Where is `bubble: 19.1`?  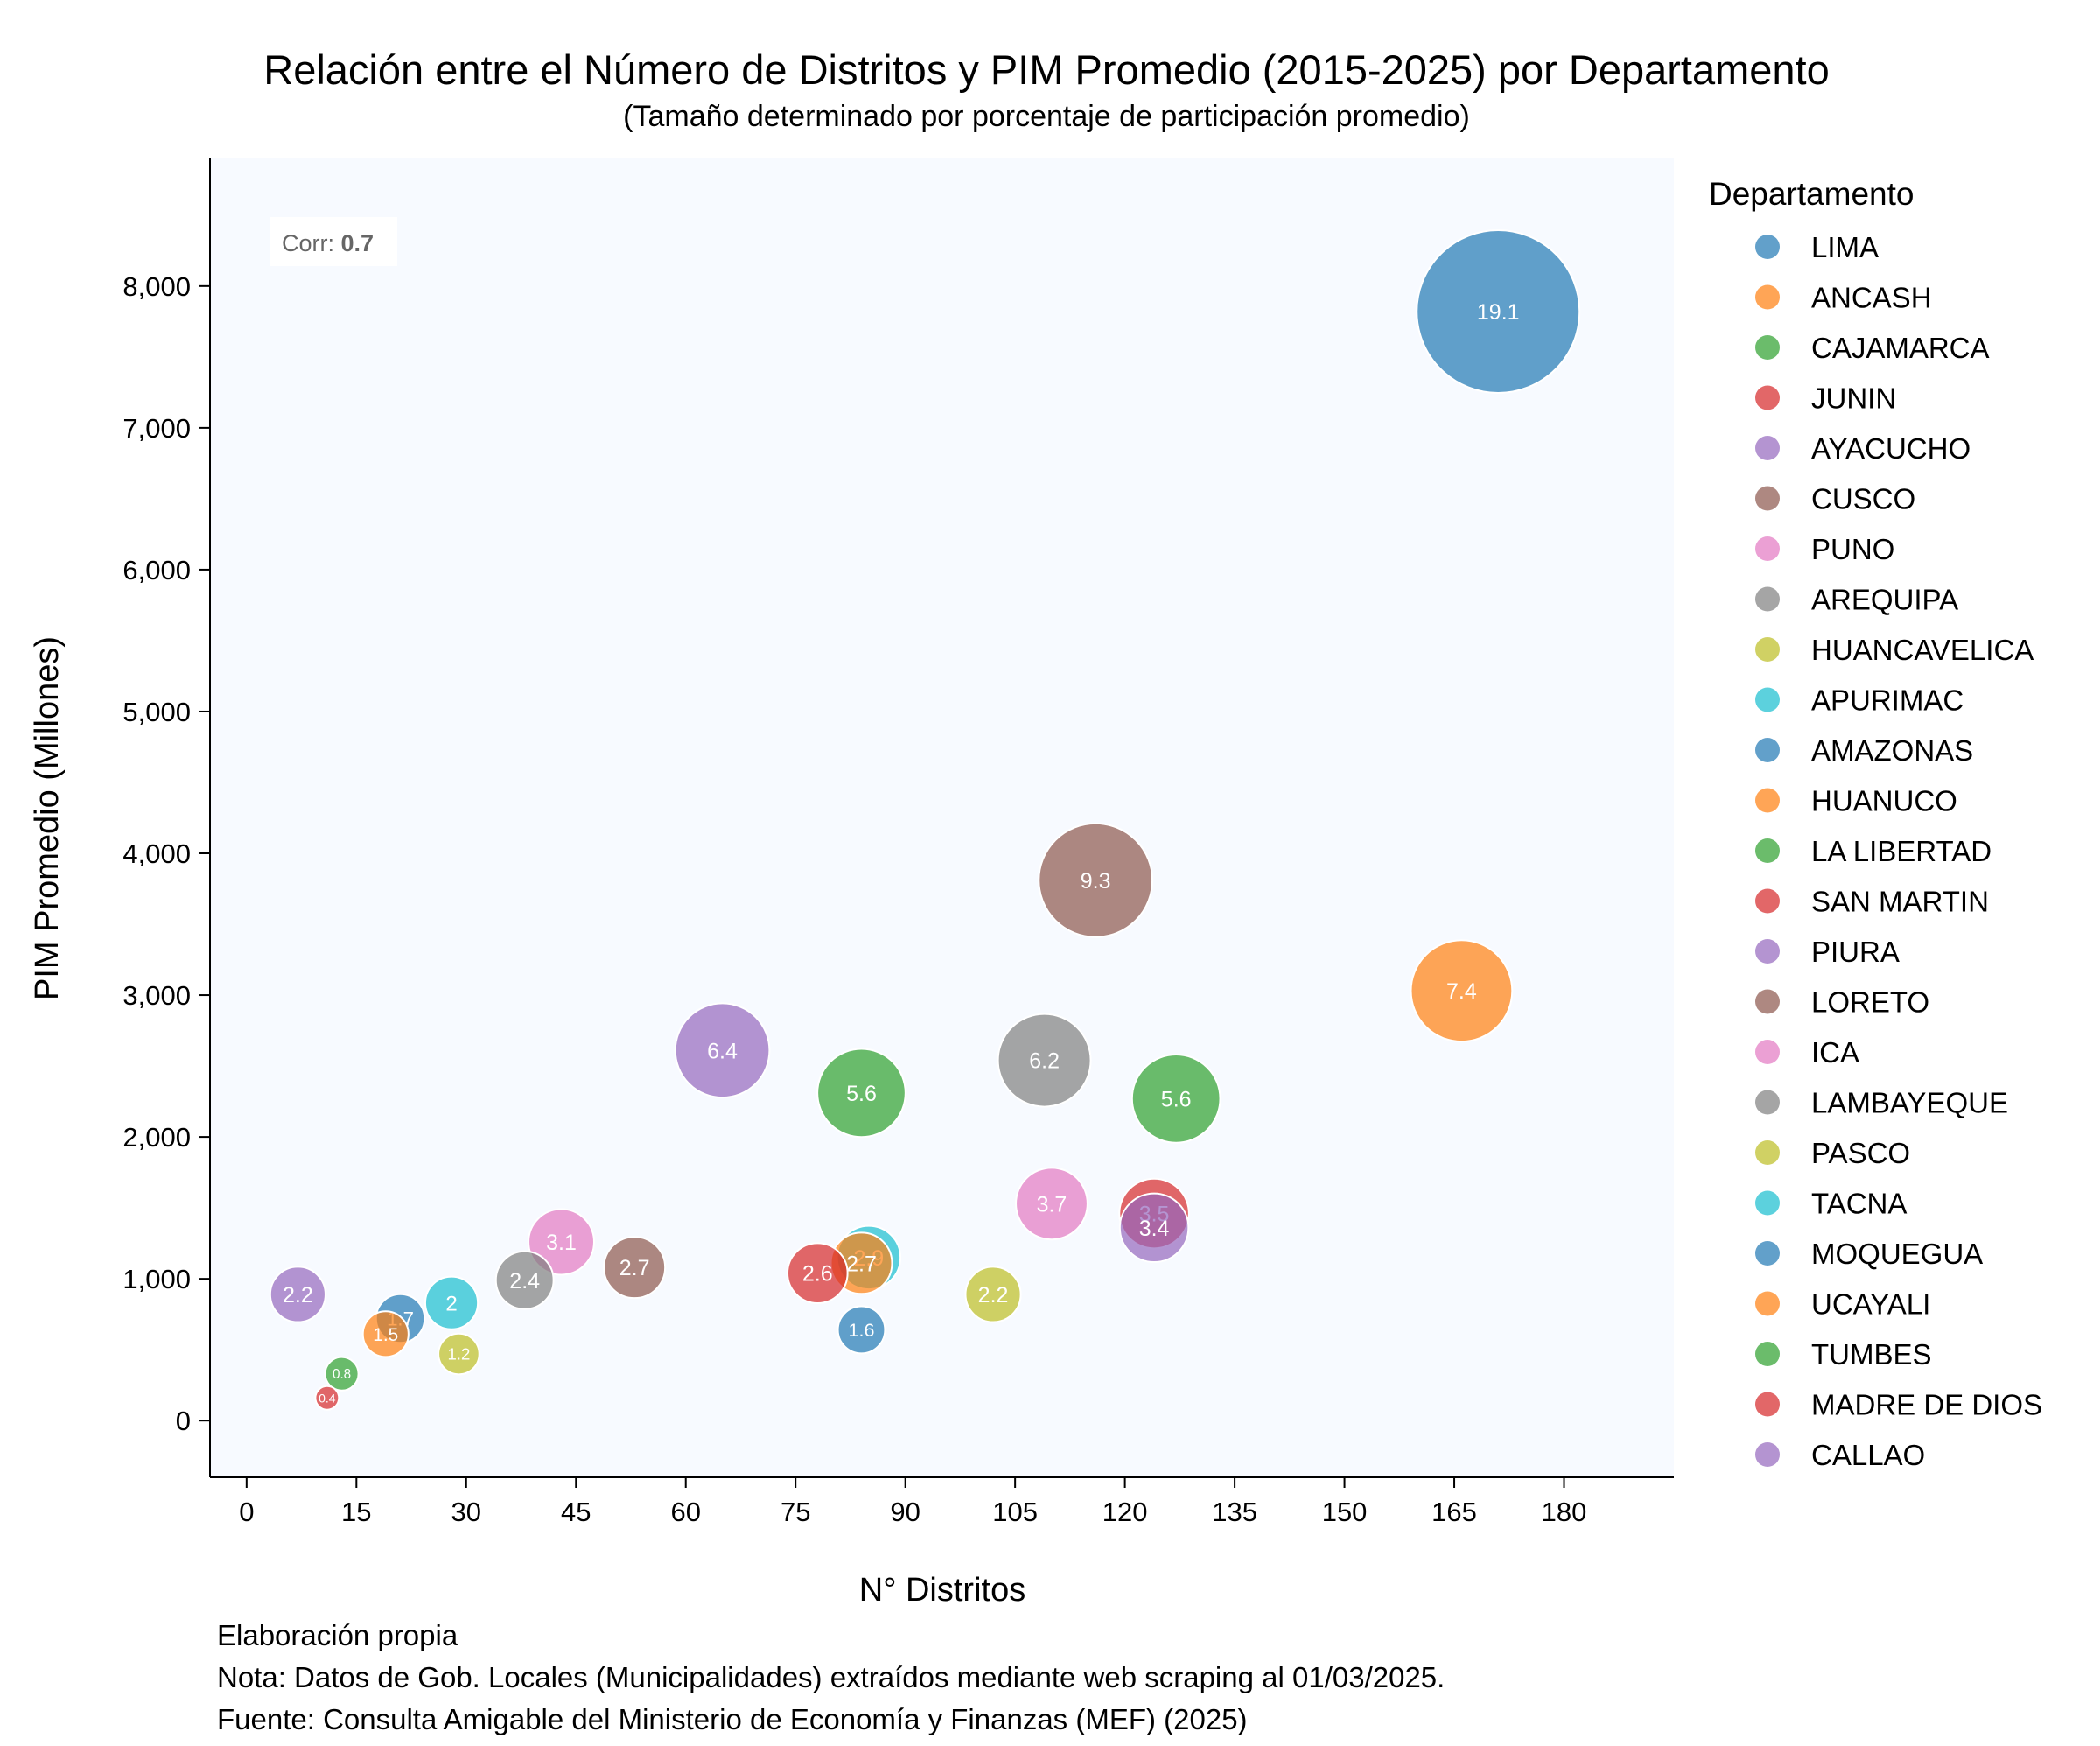 bubble: 19.1 is located at coordinates (1498, 312).